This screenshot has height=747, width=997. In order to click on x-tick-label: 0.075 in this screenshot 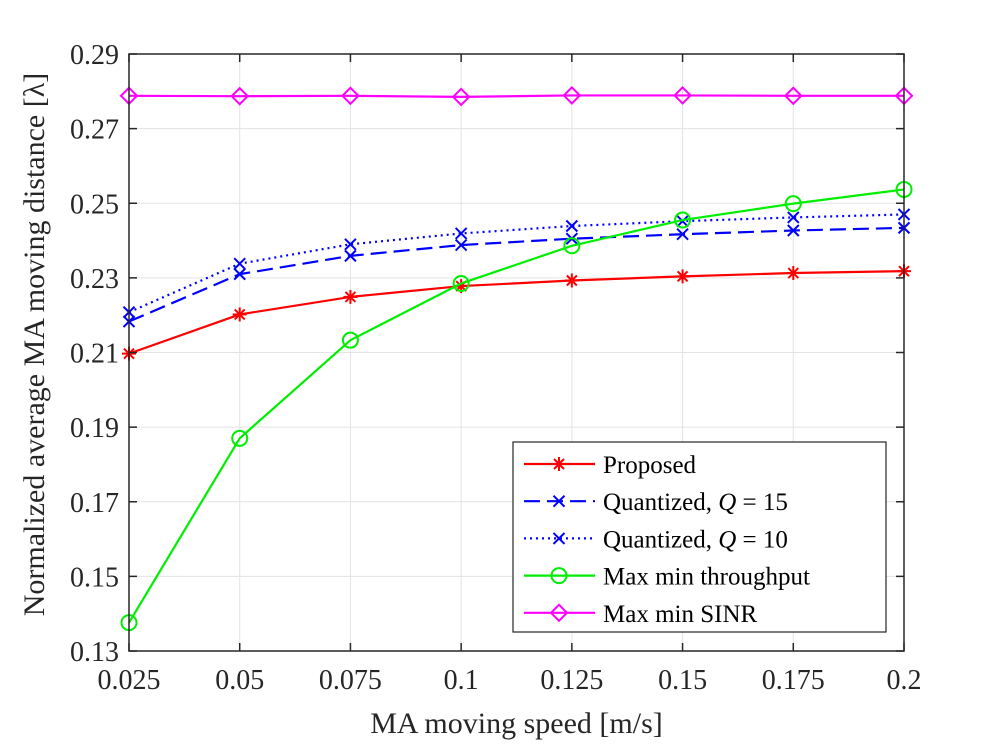, I will do `click(350, 680)`.